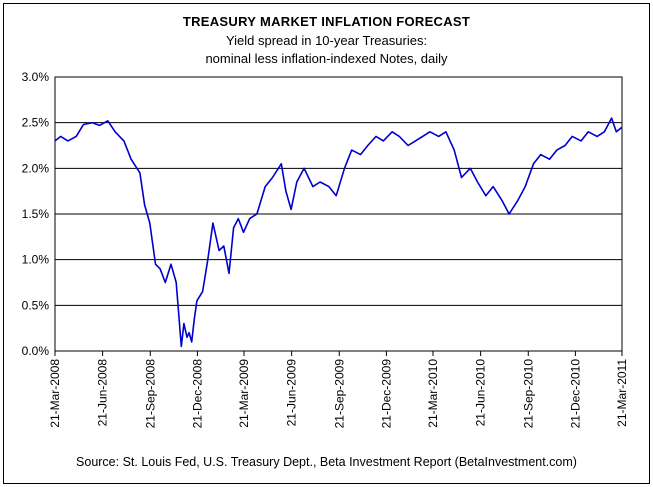 The width and height of the screenshot is (653, 487). What do you see at coordinates (326, 40) in the screenshot?
I see `chart-subtitle-line-1: Yield spread in 10-year Treasuries:` at bounding box center [326, 40].